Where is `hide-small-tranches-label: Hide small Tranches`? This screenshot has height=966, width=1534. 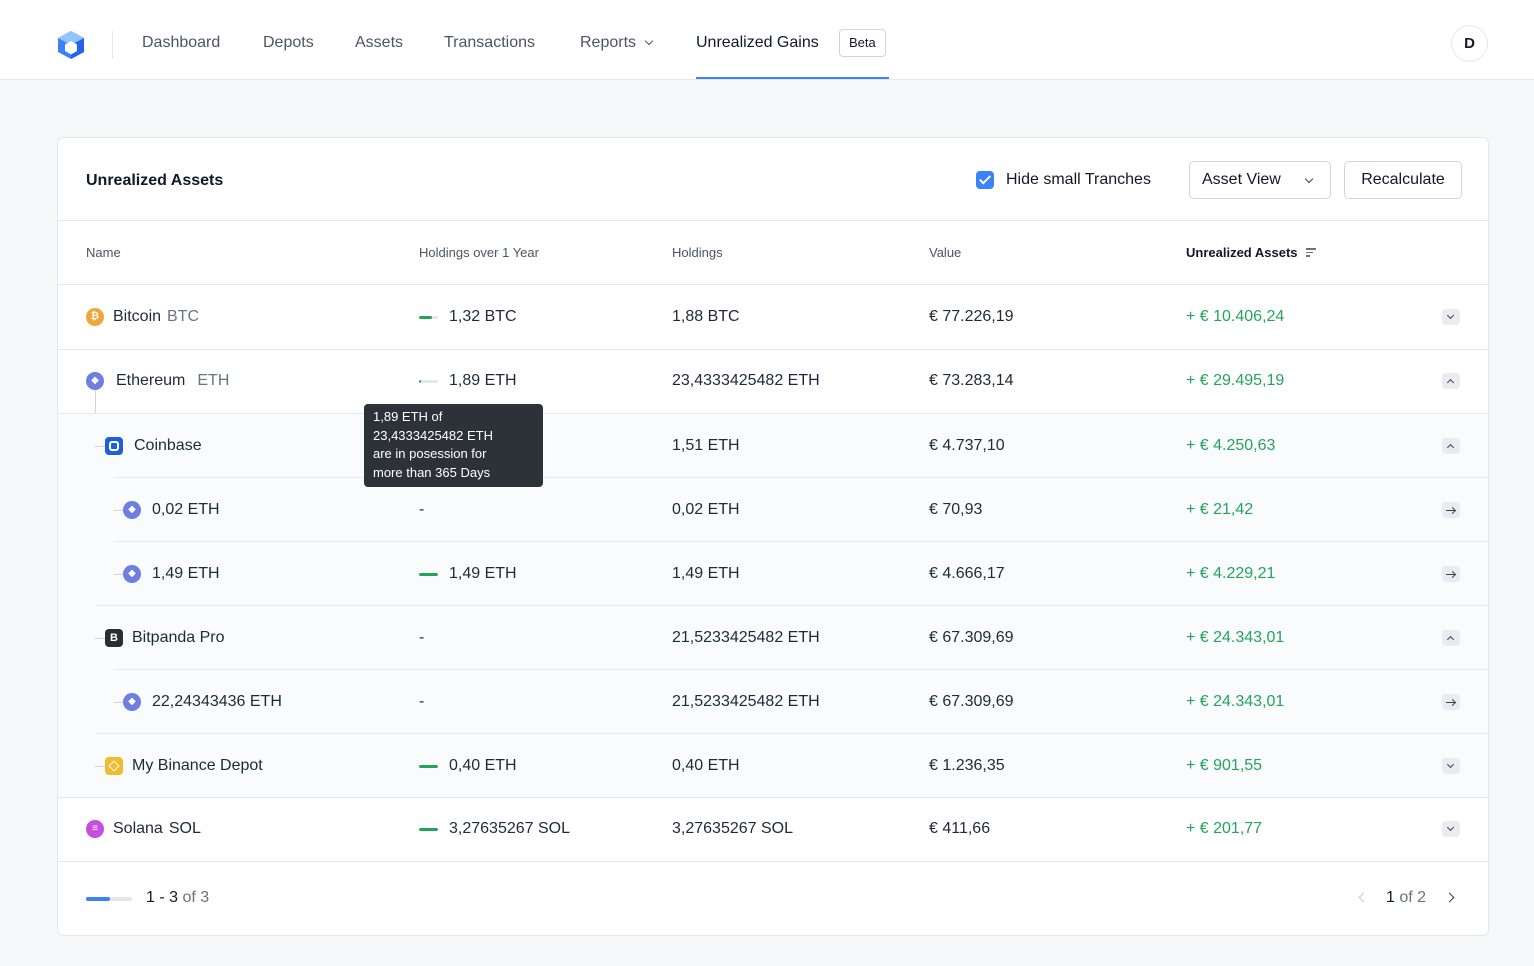 hide-small-tranches-label: Hide small Tranches is located at coordinates (1078, 179).